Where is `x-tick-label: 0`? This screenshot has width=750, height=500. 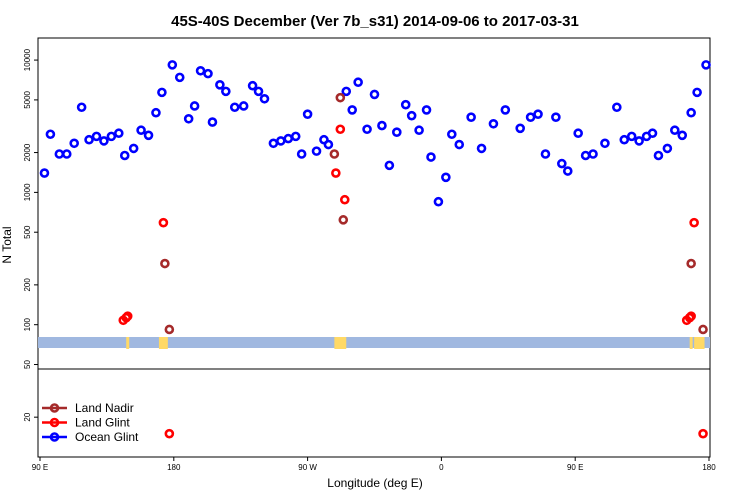
x-tick-label: 0 is located at coordinates (441, 467).